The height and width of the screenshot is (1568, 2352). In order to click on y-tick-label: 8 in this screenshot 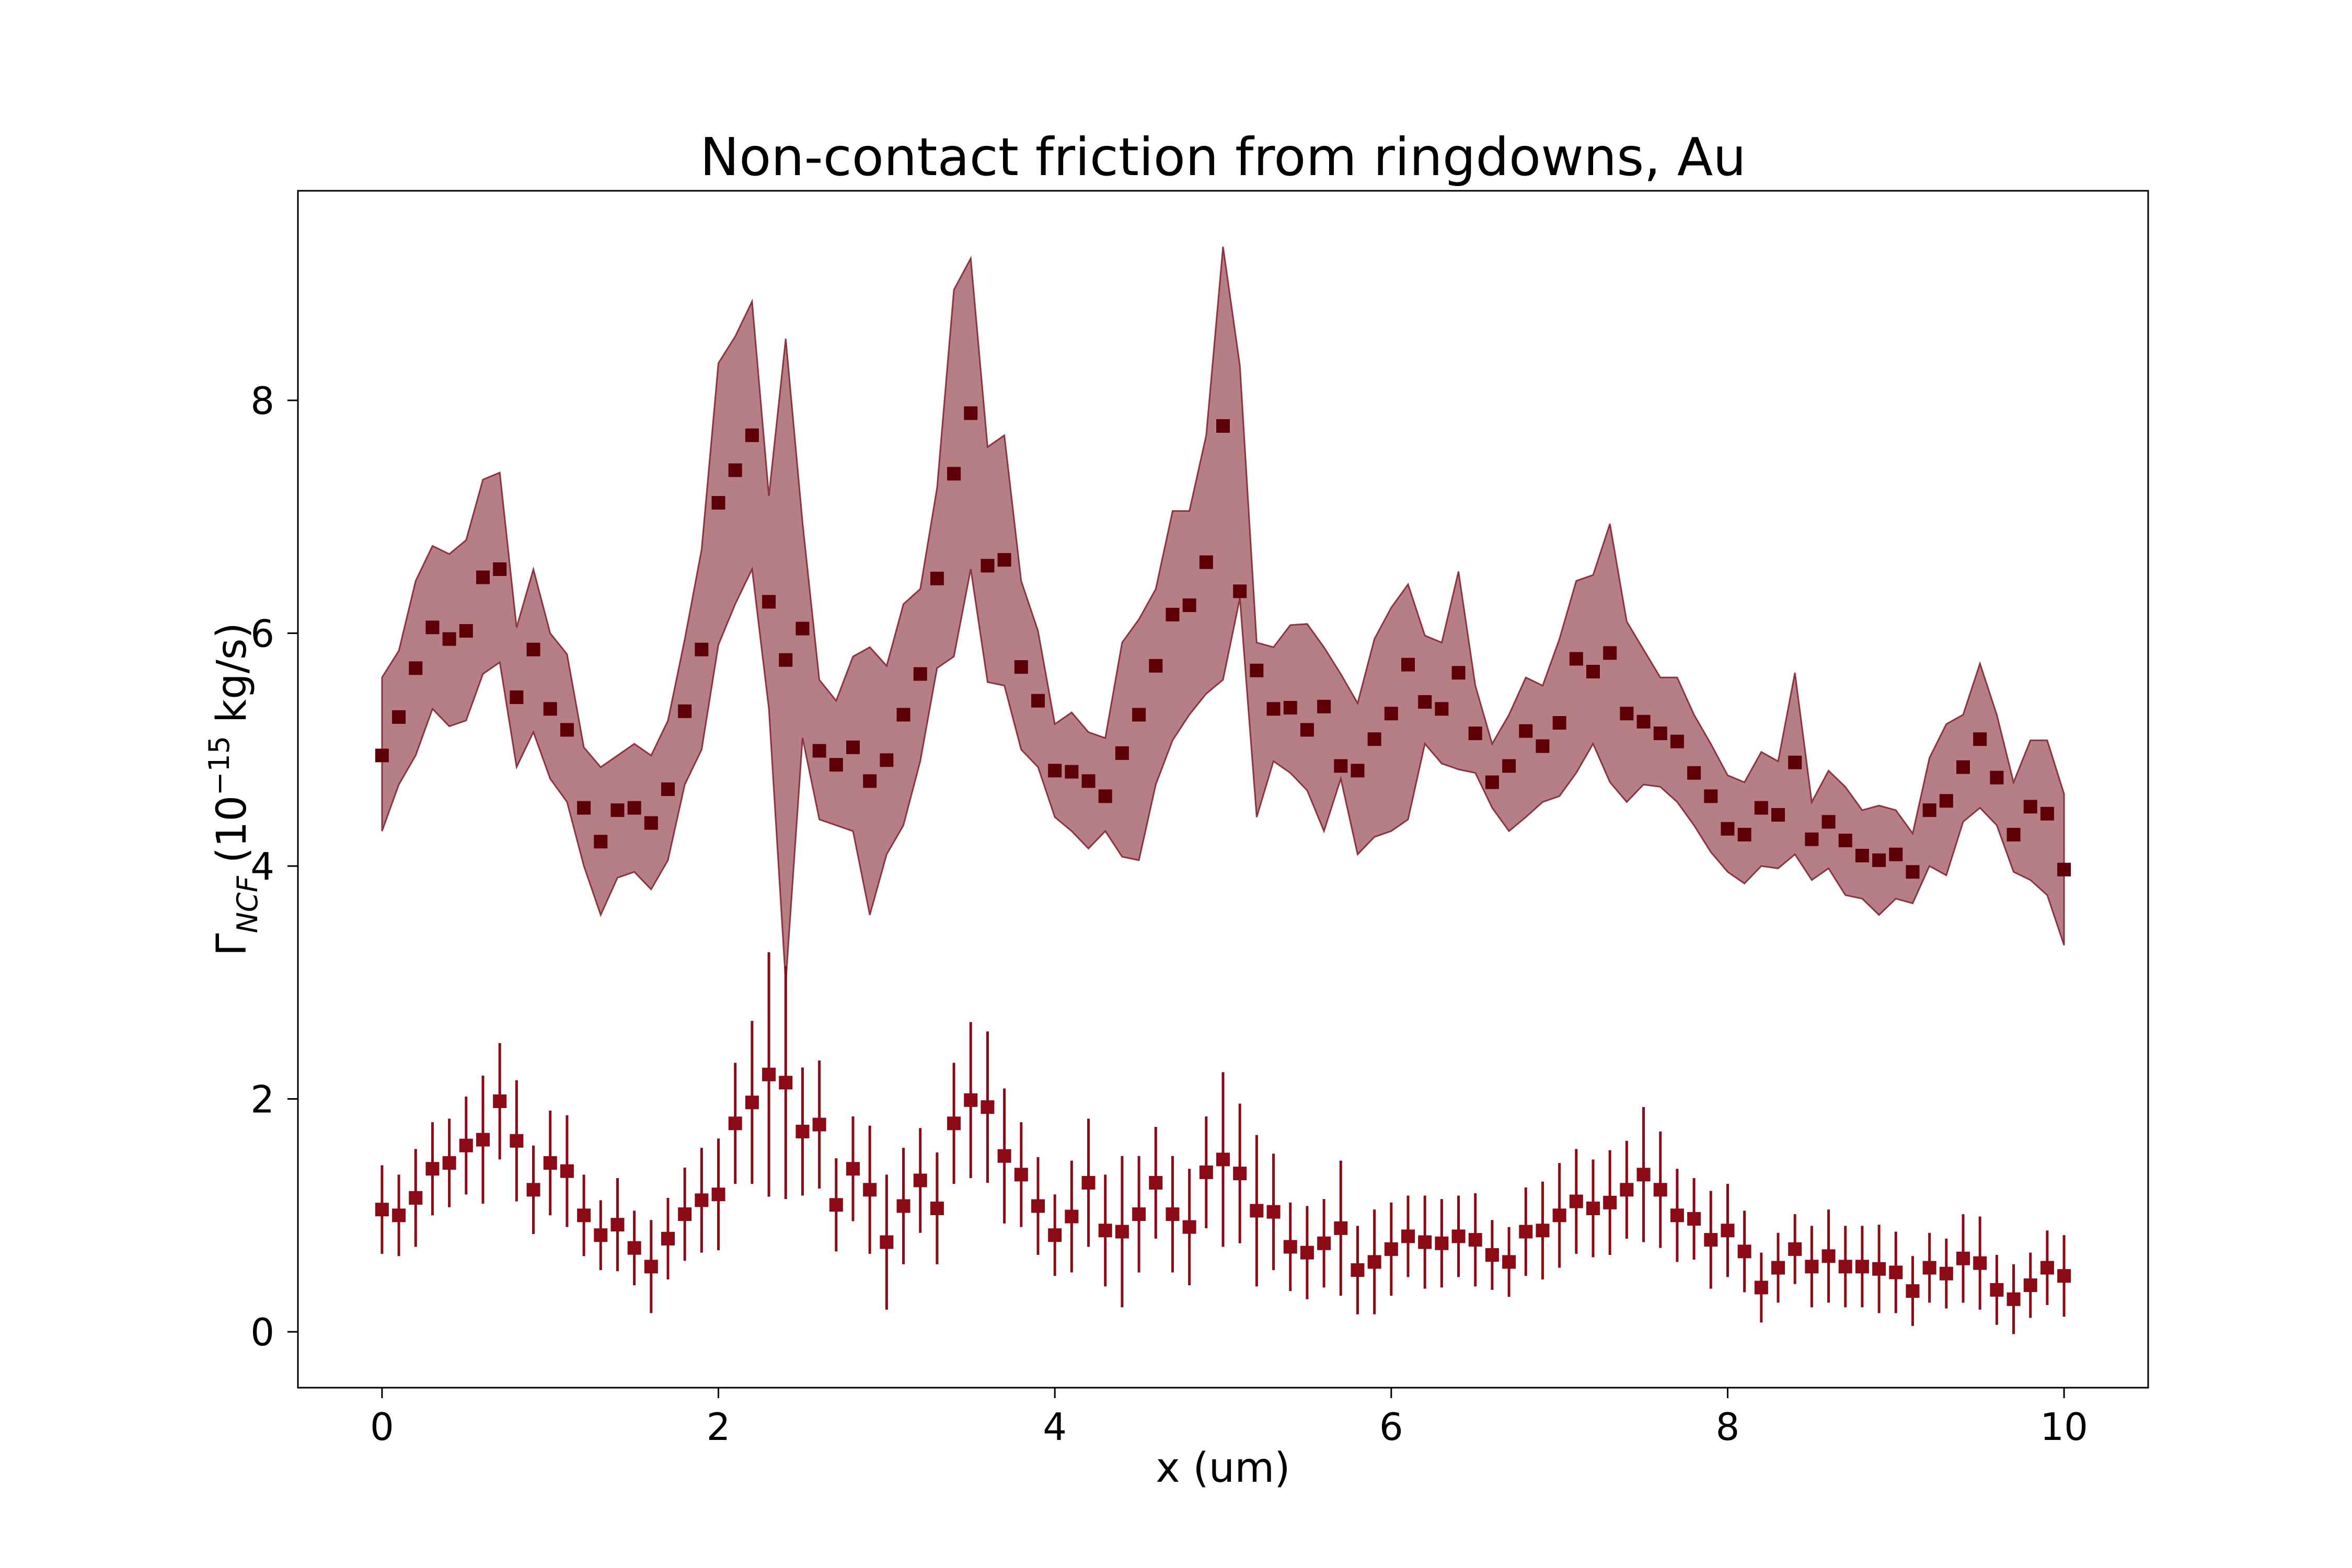, I will do `click(262, 401)`.